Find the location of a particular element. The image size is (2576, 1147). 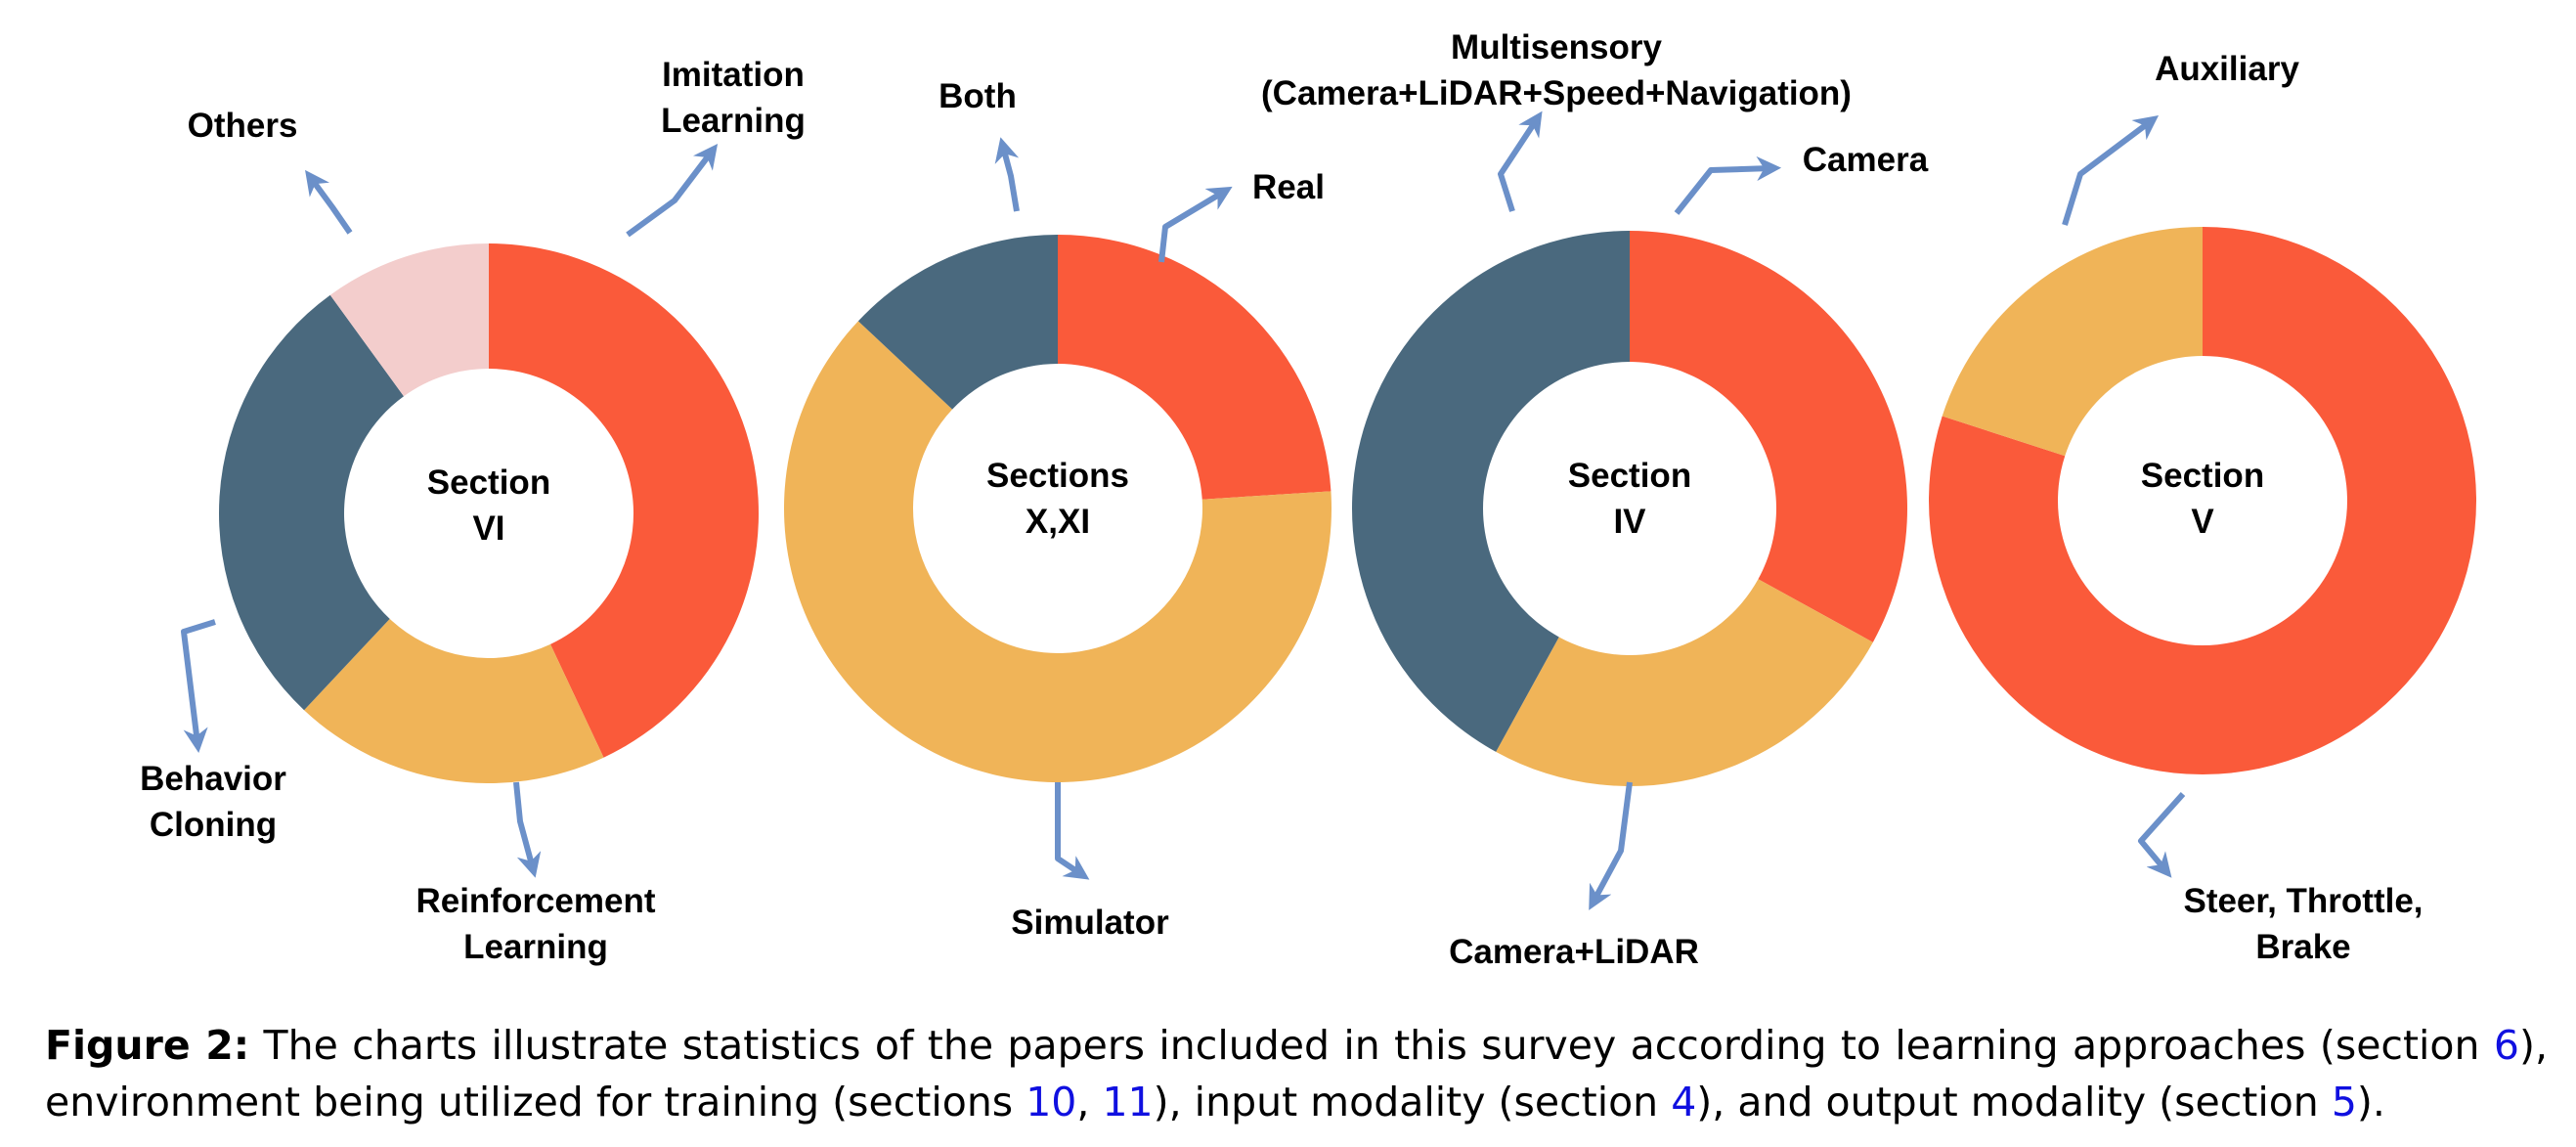

slice-simulator is located at coordinates (1058, 551).